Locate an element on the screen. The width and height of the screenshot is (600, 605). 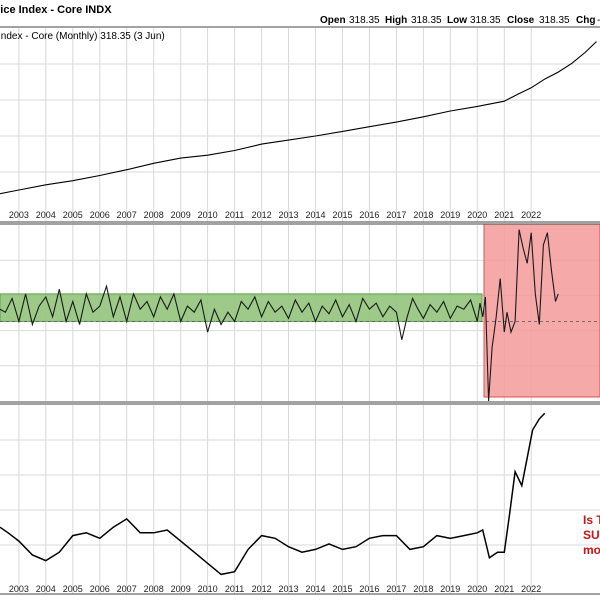
price-legend: Index - Core (Monthly) 318.35 (3 Jun) is located at coordinates (82, 36).